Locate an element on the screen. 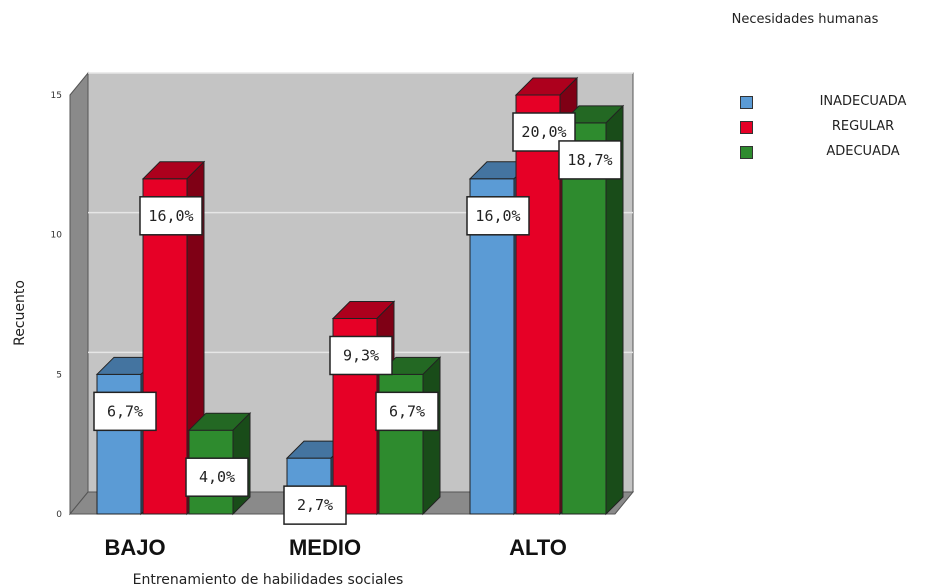  data-label: 20,0% is located at coordinates (544, 132).